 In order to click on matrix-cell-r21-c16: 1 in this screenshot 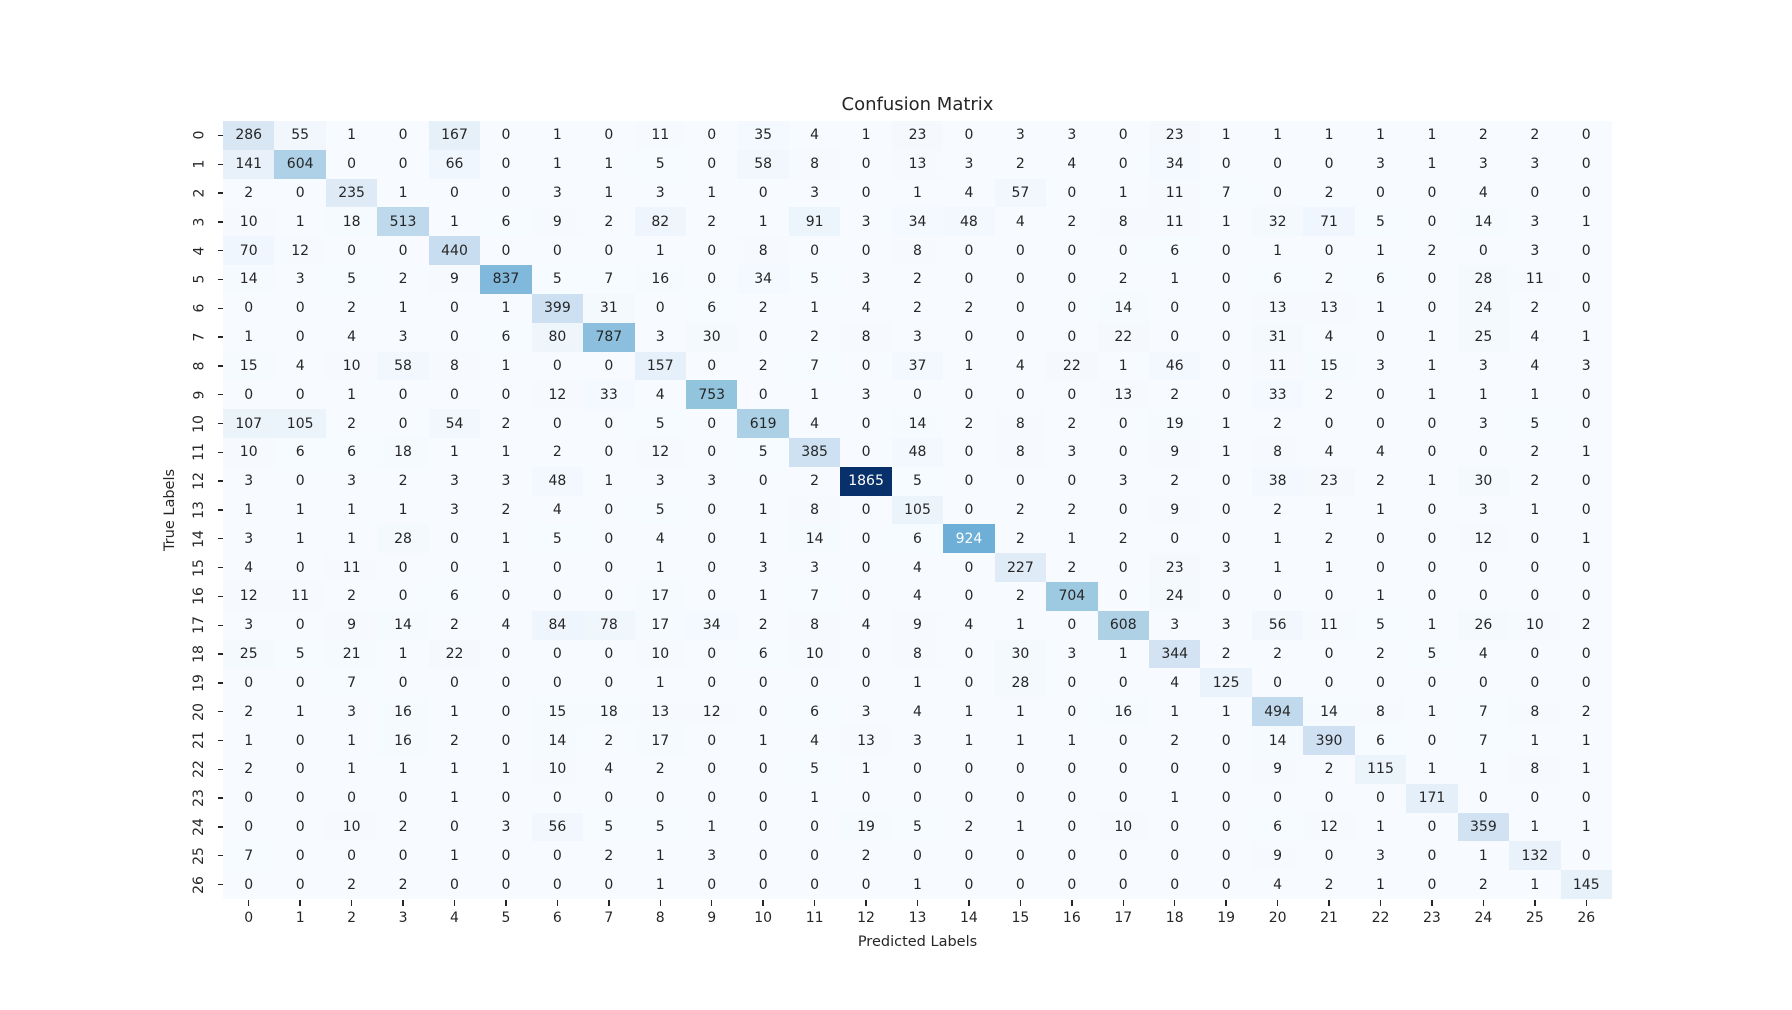, I will do `click(1072, 740)`.